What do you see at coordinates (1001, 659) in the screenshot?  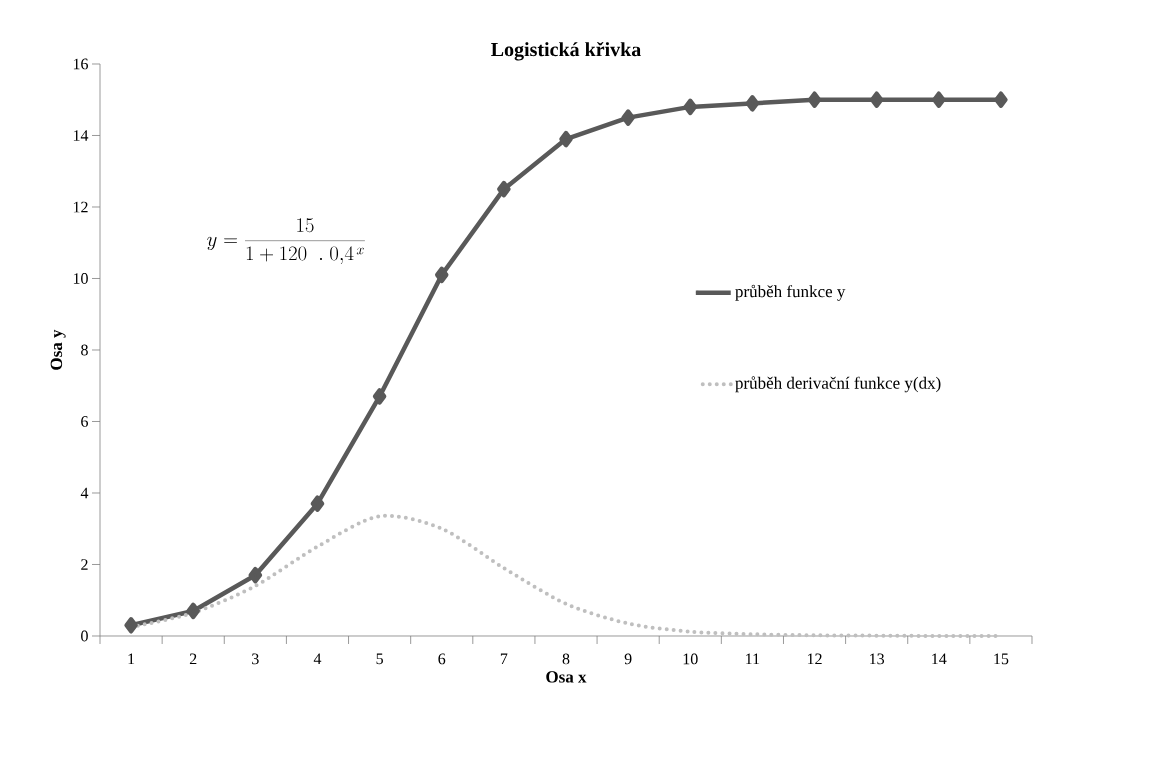 I see `x-tick-label: 15` at bounding box center [1001, 659].